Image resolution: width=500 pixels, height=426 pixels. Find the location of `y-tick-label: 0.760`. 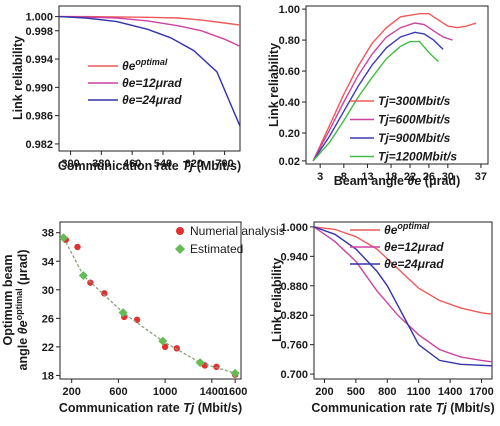

y-tick-label: 0.760 is located at coordinates (294, 346).